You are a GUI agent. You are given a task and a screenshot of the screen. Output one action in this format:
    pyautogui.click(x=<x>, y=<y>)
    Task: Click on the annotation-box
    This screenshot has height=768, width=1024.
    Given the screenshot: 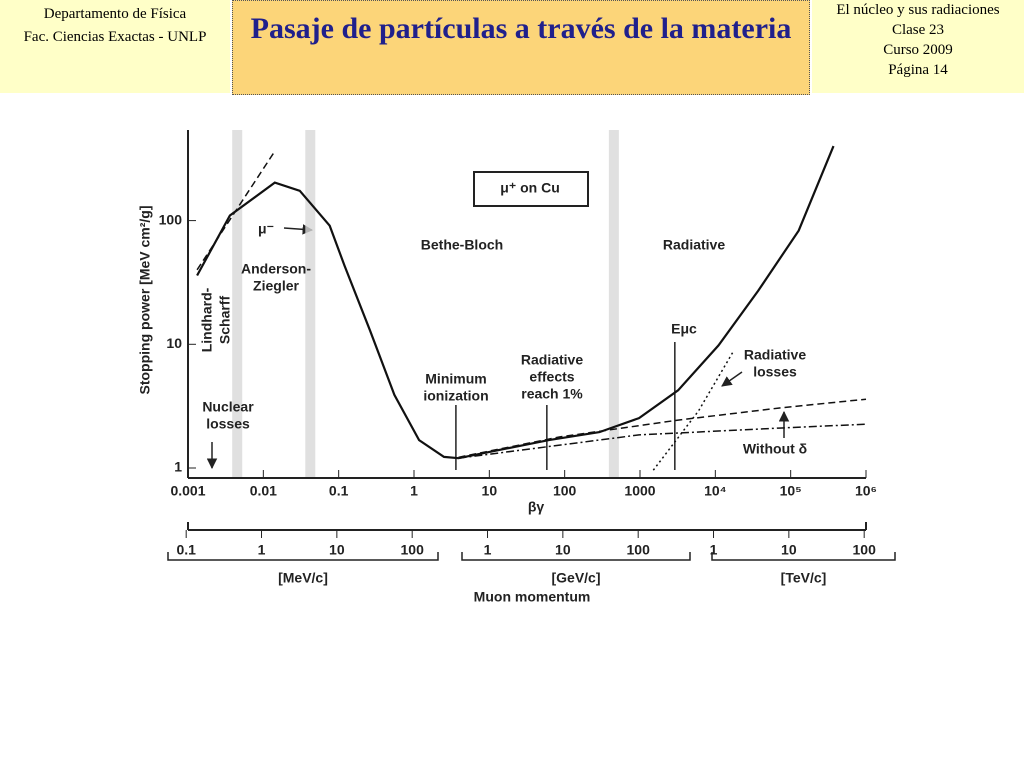 What is the action you would take?
    pyautogui.click(x=531, y=189)
    